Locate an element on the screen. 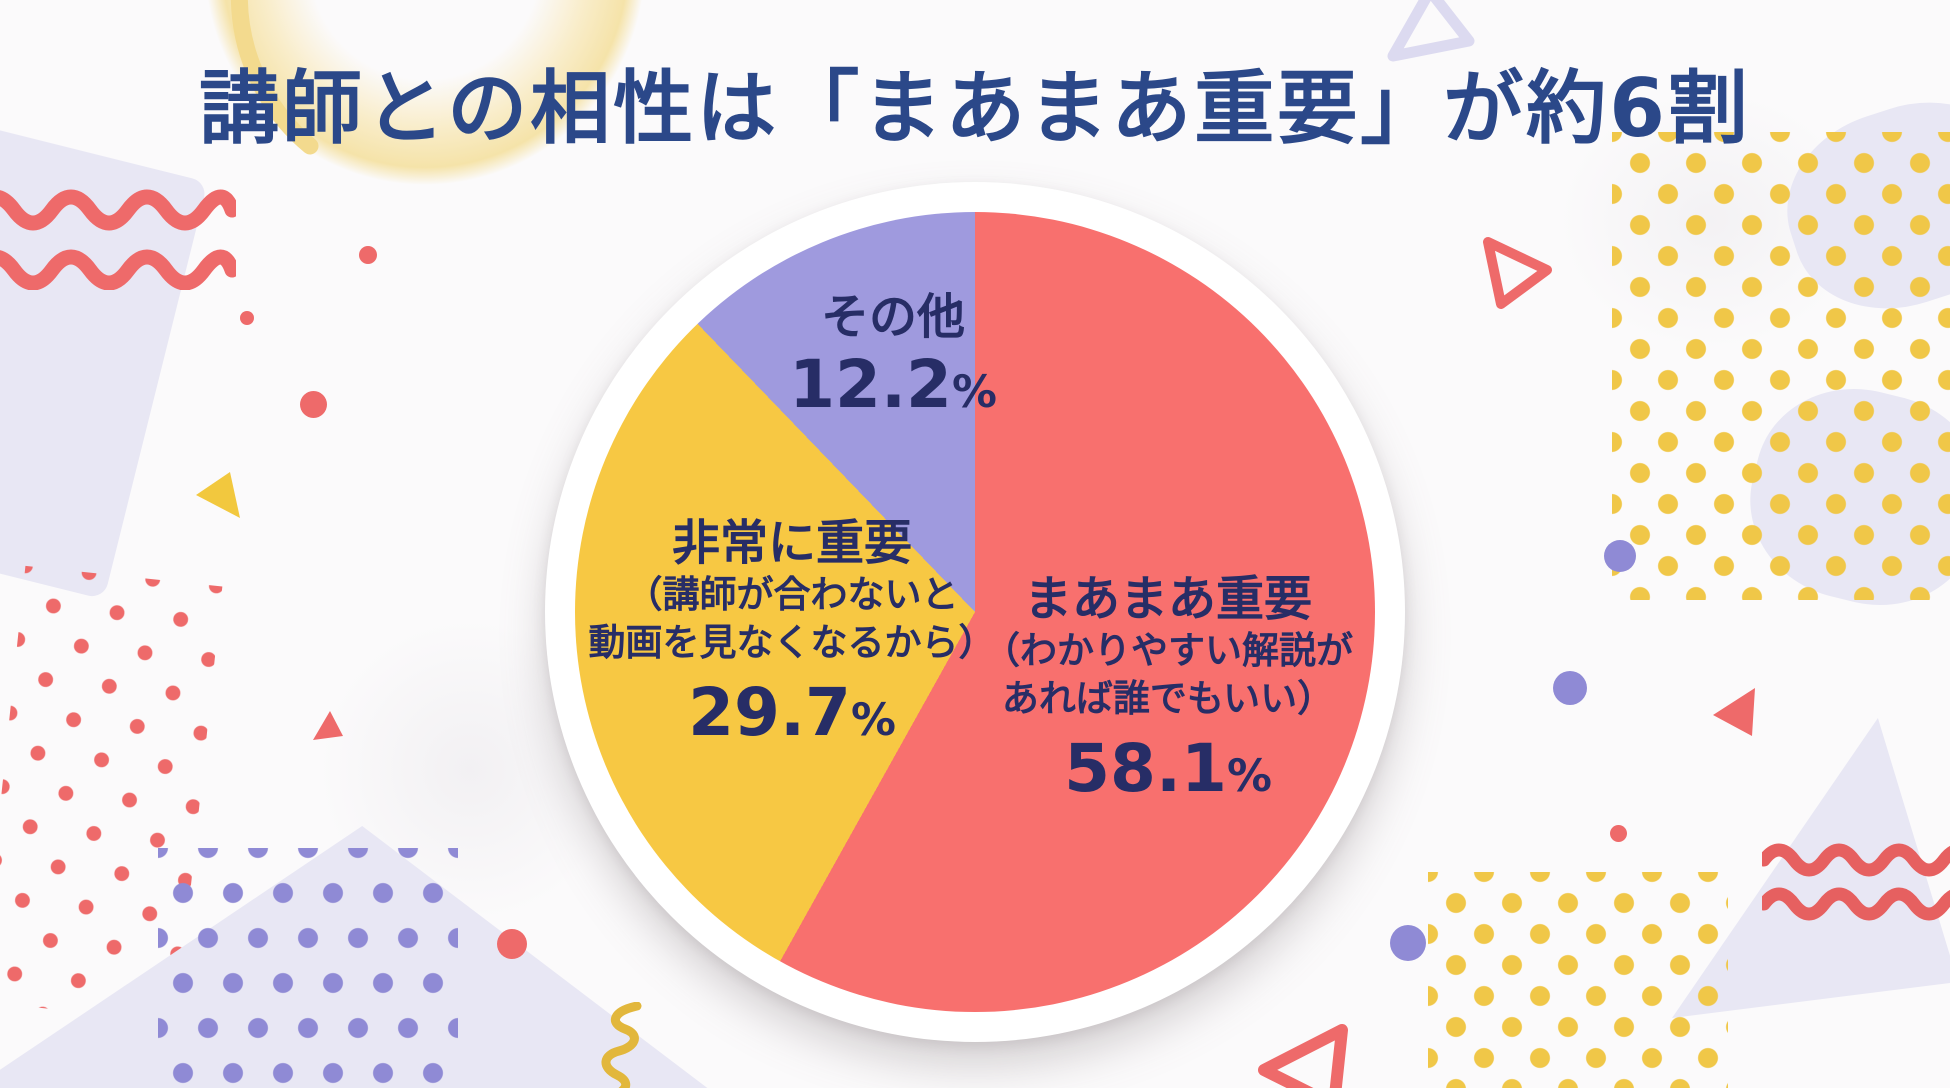 The image size is (1950, 1088). slice-percent: 58.1% is located at coordinates (1168, 769).